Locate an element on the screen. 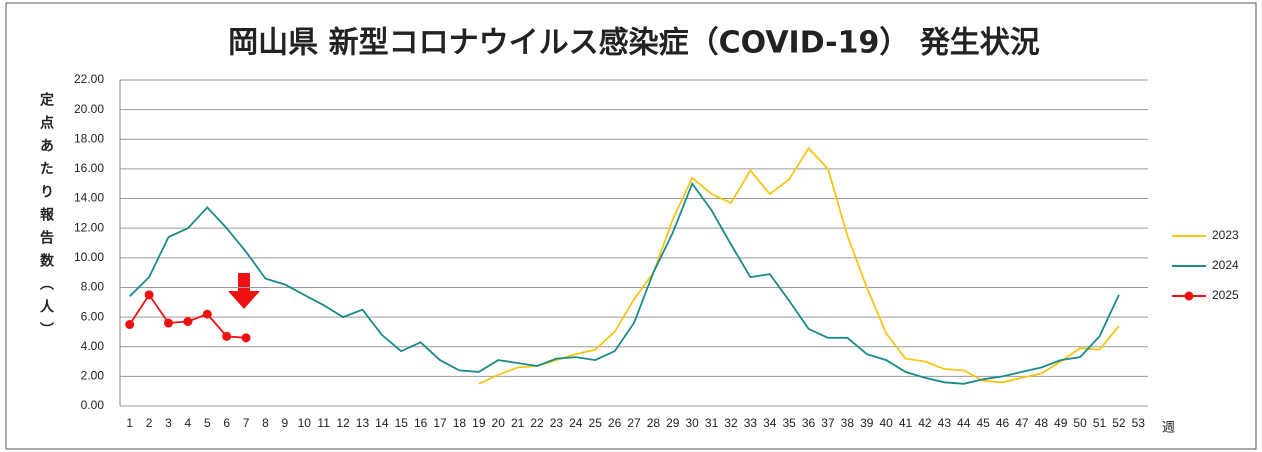 The height and width of the screenshot is (452, 1262). chart-title: 岡山県 新型コロナウイルス感染症（COVID-19） 発生状況 is located at coordinates (634, 43).